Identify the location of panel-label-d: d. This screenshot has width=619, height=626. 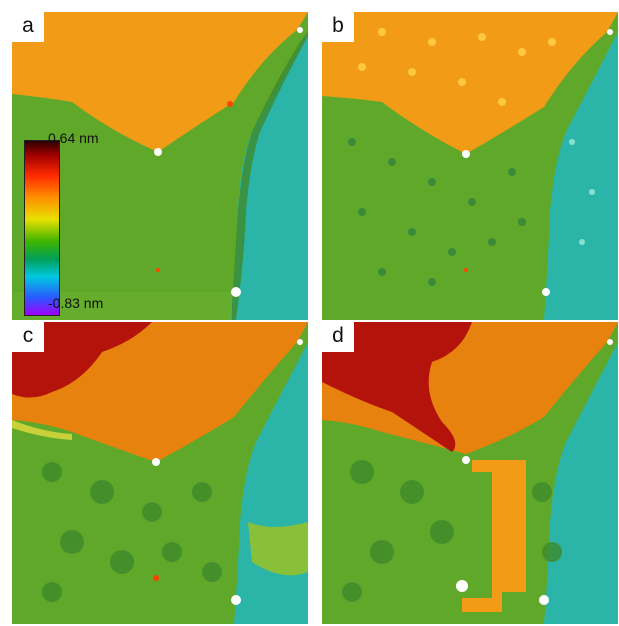
(338, 337).